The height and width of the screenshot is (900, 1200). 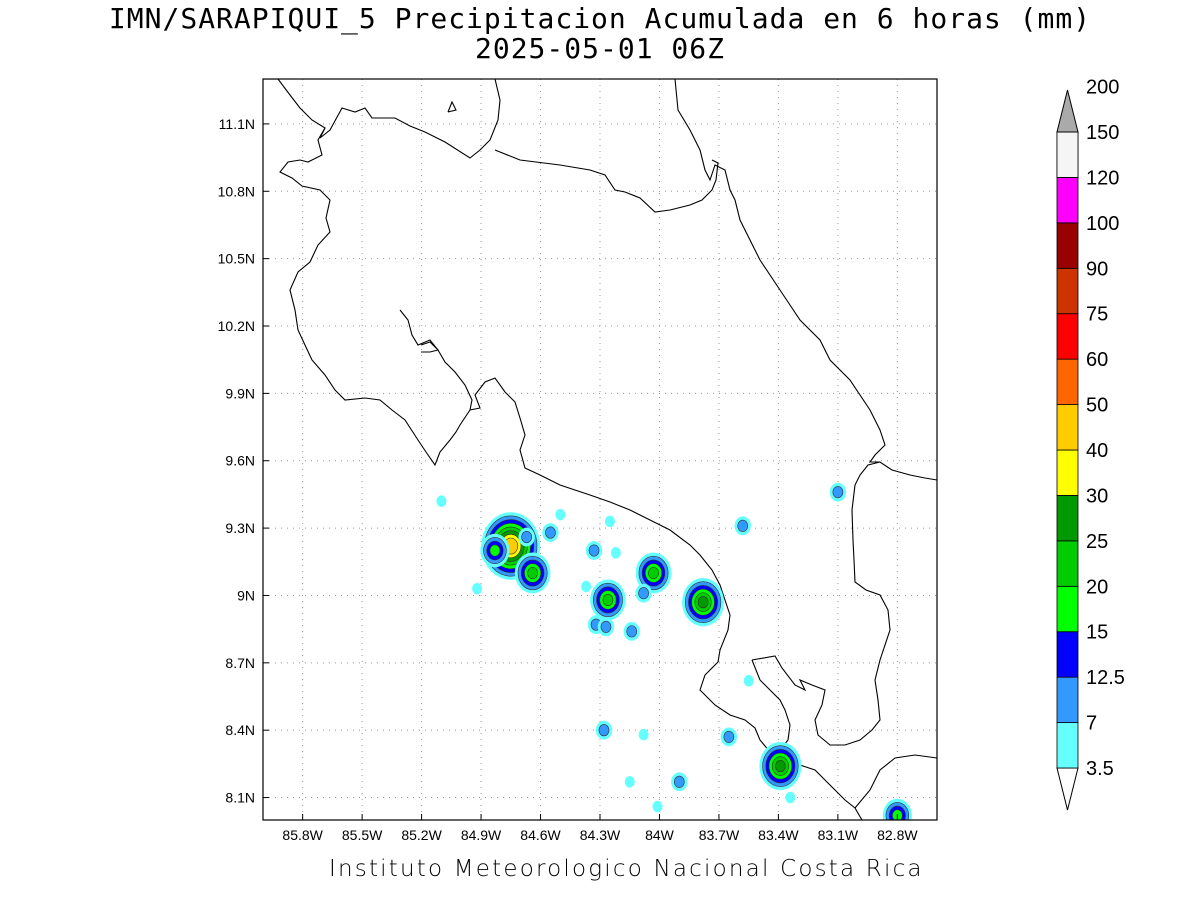 What do you see at coordinates (481, 835) in the screenshot?
I see `tick-label-lon: 84.9W` at bounding box center [481, 835].